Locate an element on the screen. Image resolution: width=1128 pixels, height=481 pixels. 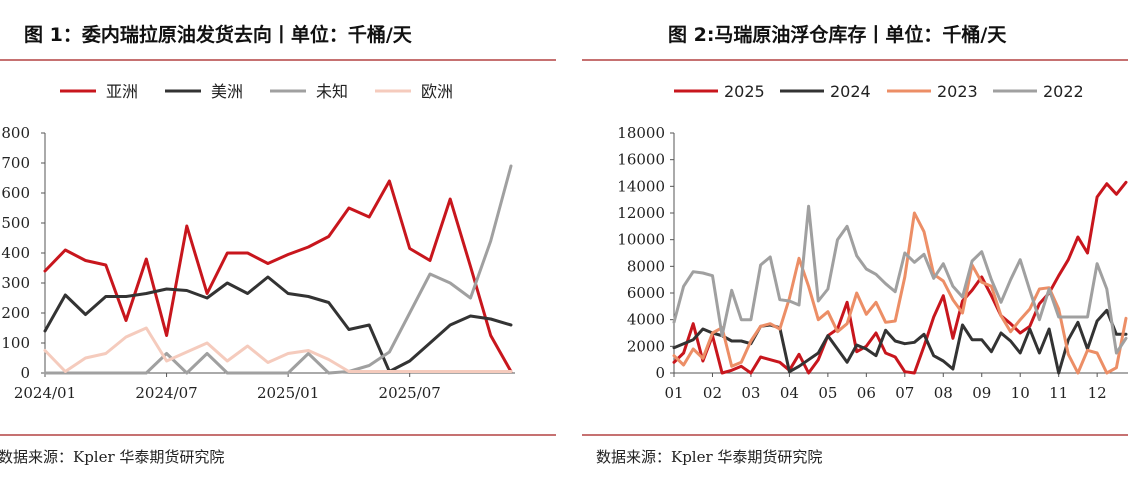
chart-1-series-4-line is located at coordinates (278, 349).